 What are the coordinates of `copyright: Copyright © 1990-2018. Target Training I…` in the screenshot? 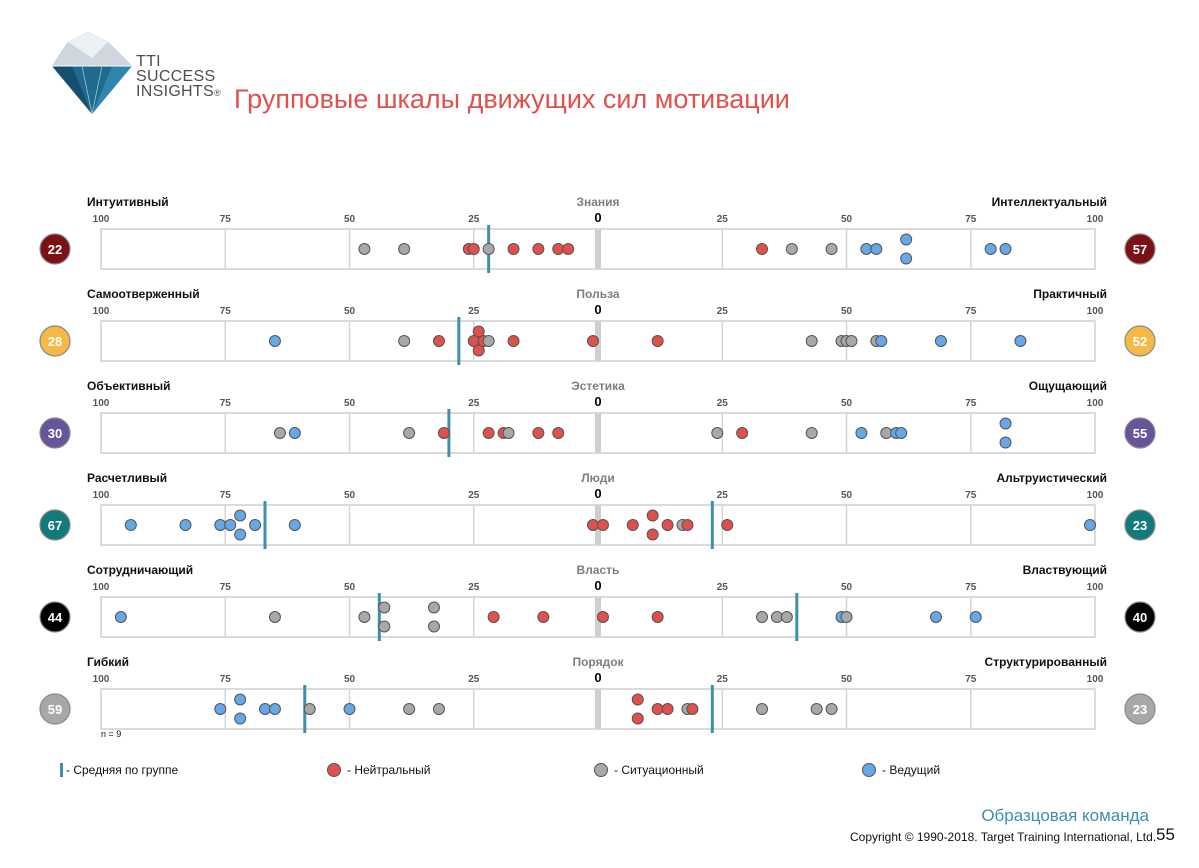 It's located at (1003, 837).